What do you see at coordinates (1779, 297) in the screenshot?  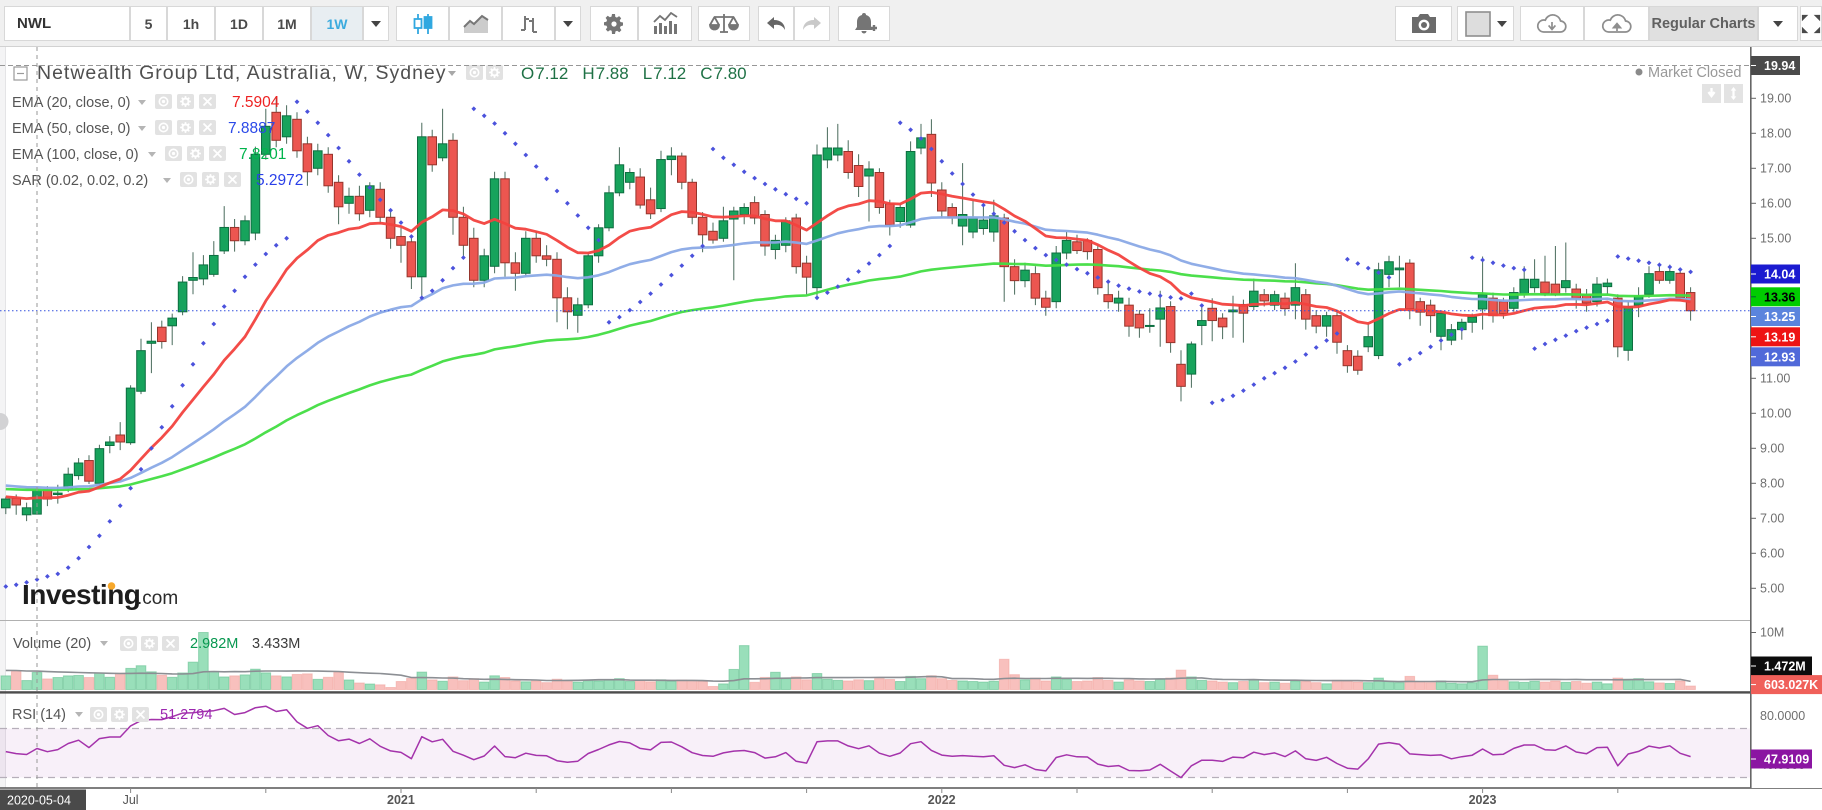 I see `svg-text: 13.36` at bounding box center [1779, 297].